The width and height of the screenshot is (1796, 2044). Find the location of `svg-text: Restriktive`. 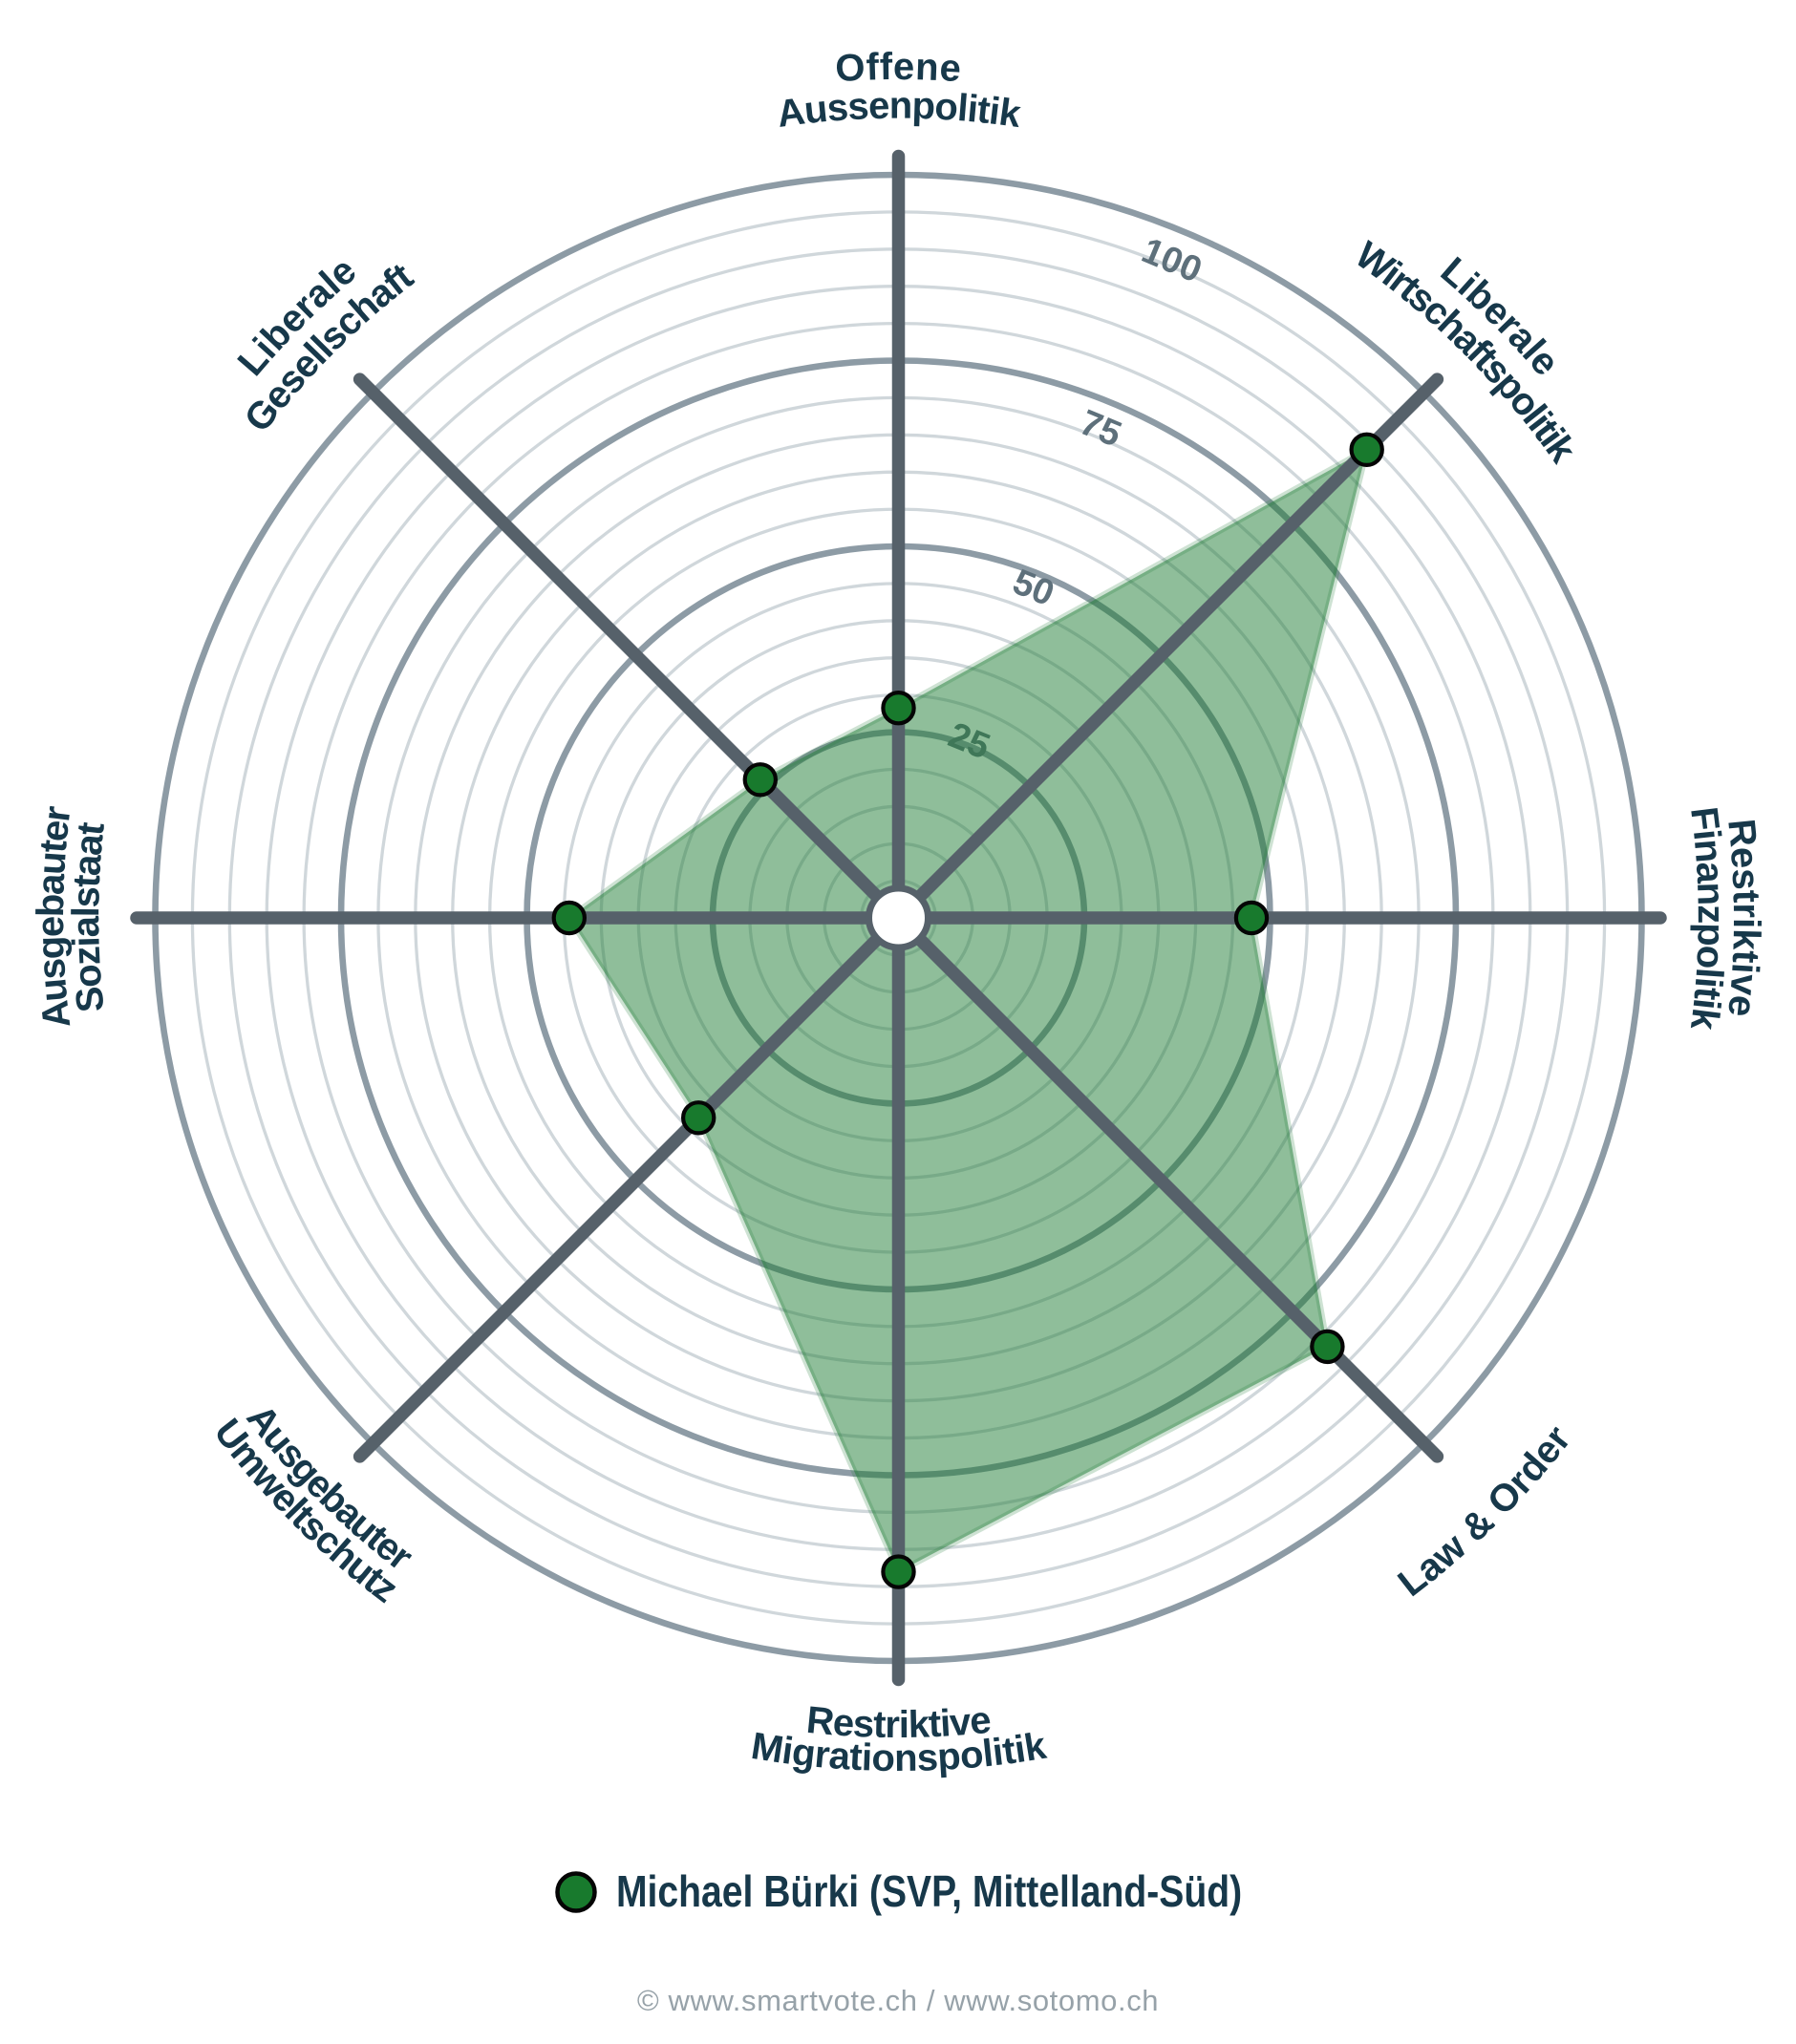

svg-text: Restriktive is located at coordinates (898, 1723).